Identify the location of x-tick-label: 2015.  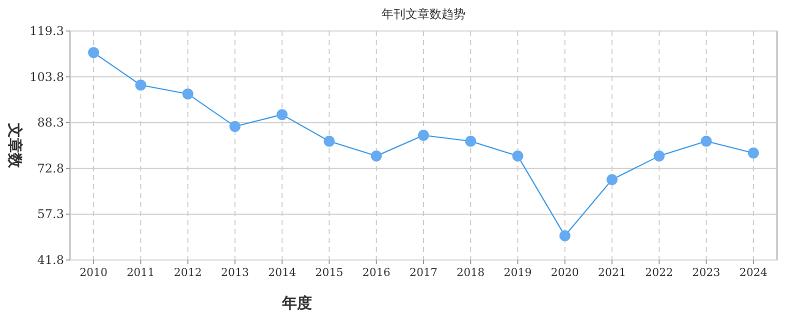
(329, 272).